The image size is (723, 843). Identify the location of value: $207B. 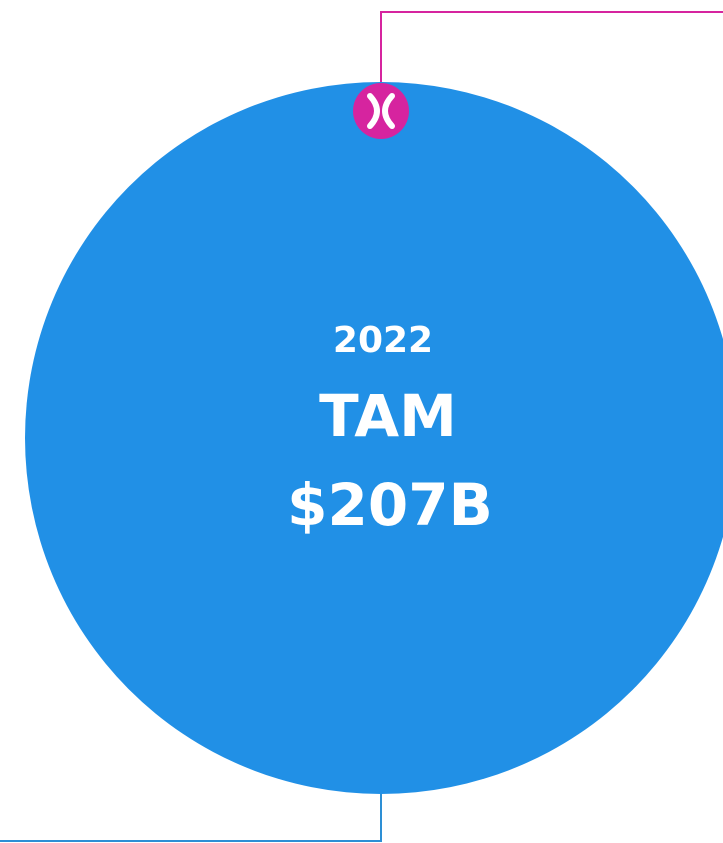
(390, 505).